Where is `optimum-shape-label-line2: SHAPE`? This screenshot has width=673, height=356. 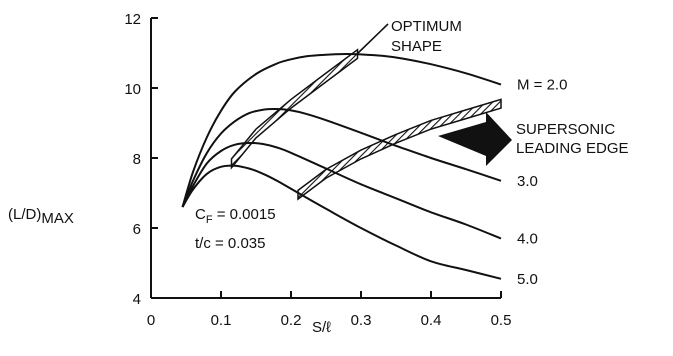 optimum-shape-label-line2: SHAPE is located at coordinates (416, 46).